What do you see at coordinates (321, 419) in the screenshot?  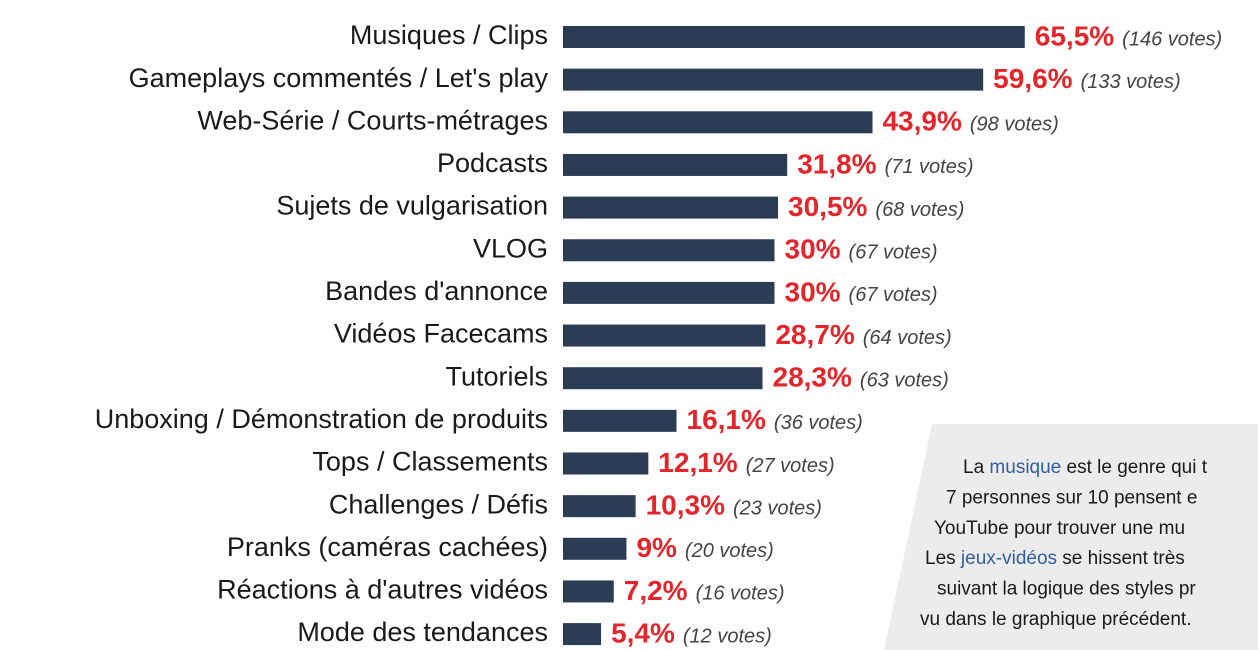 I see `category-label: Unboxing / Démonstration de produits` at bounding box center [321, 419].